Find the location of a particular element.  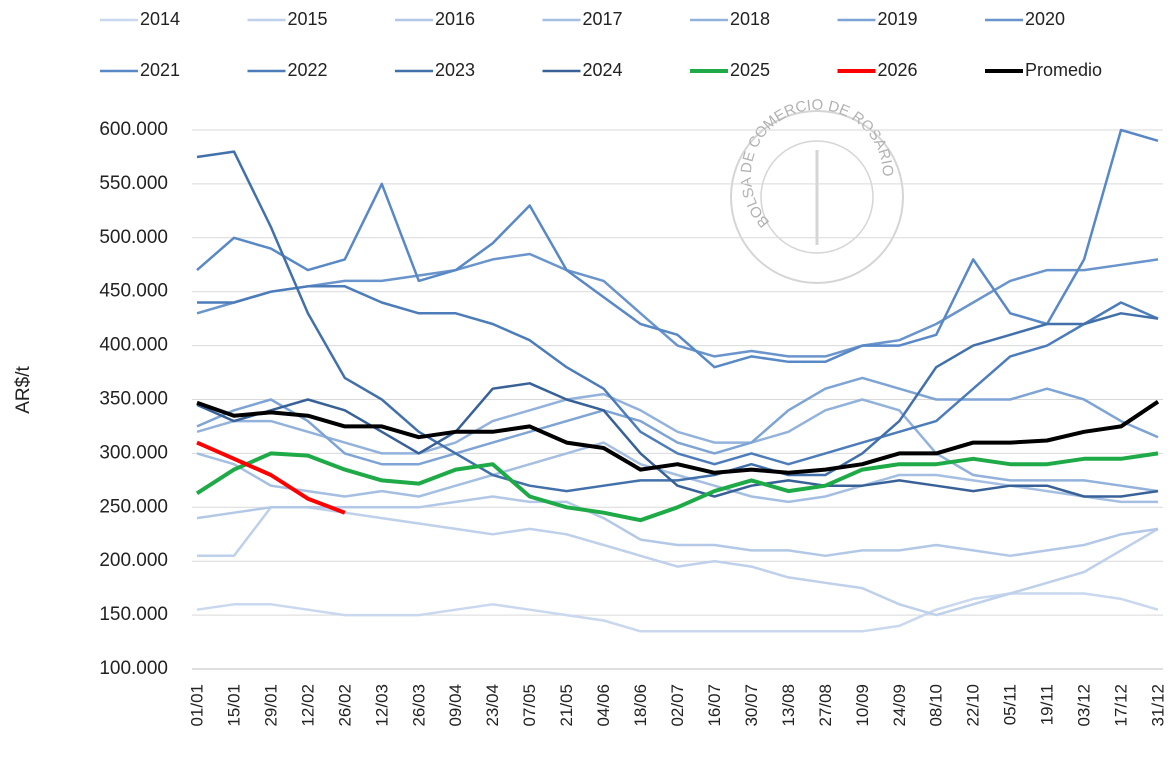

legend-label: 2015 is located at coordinates (308, 19).